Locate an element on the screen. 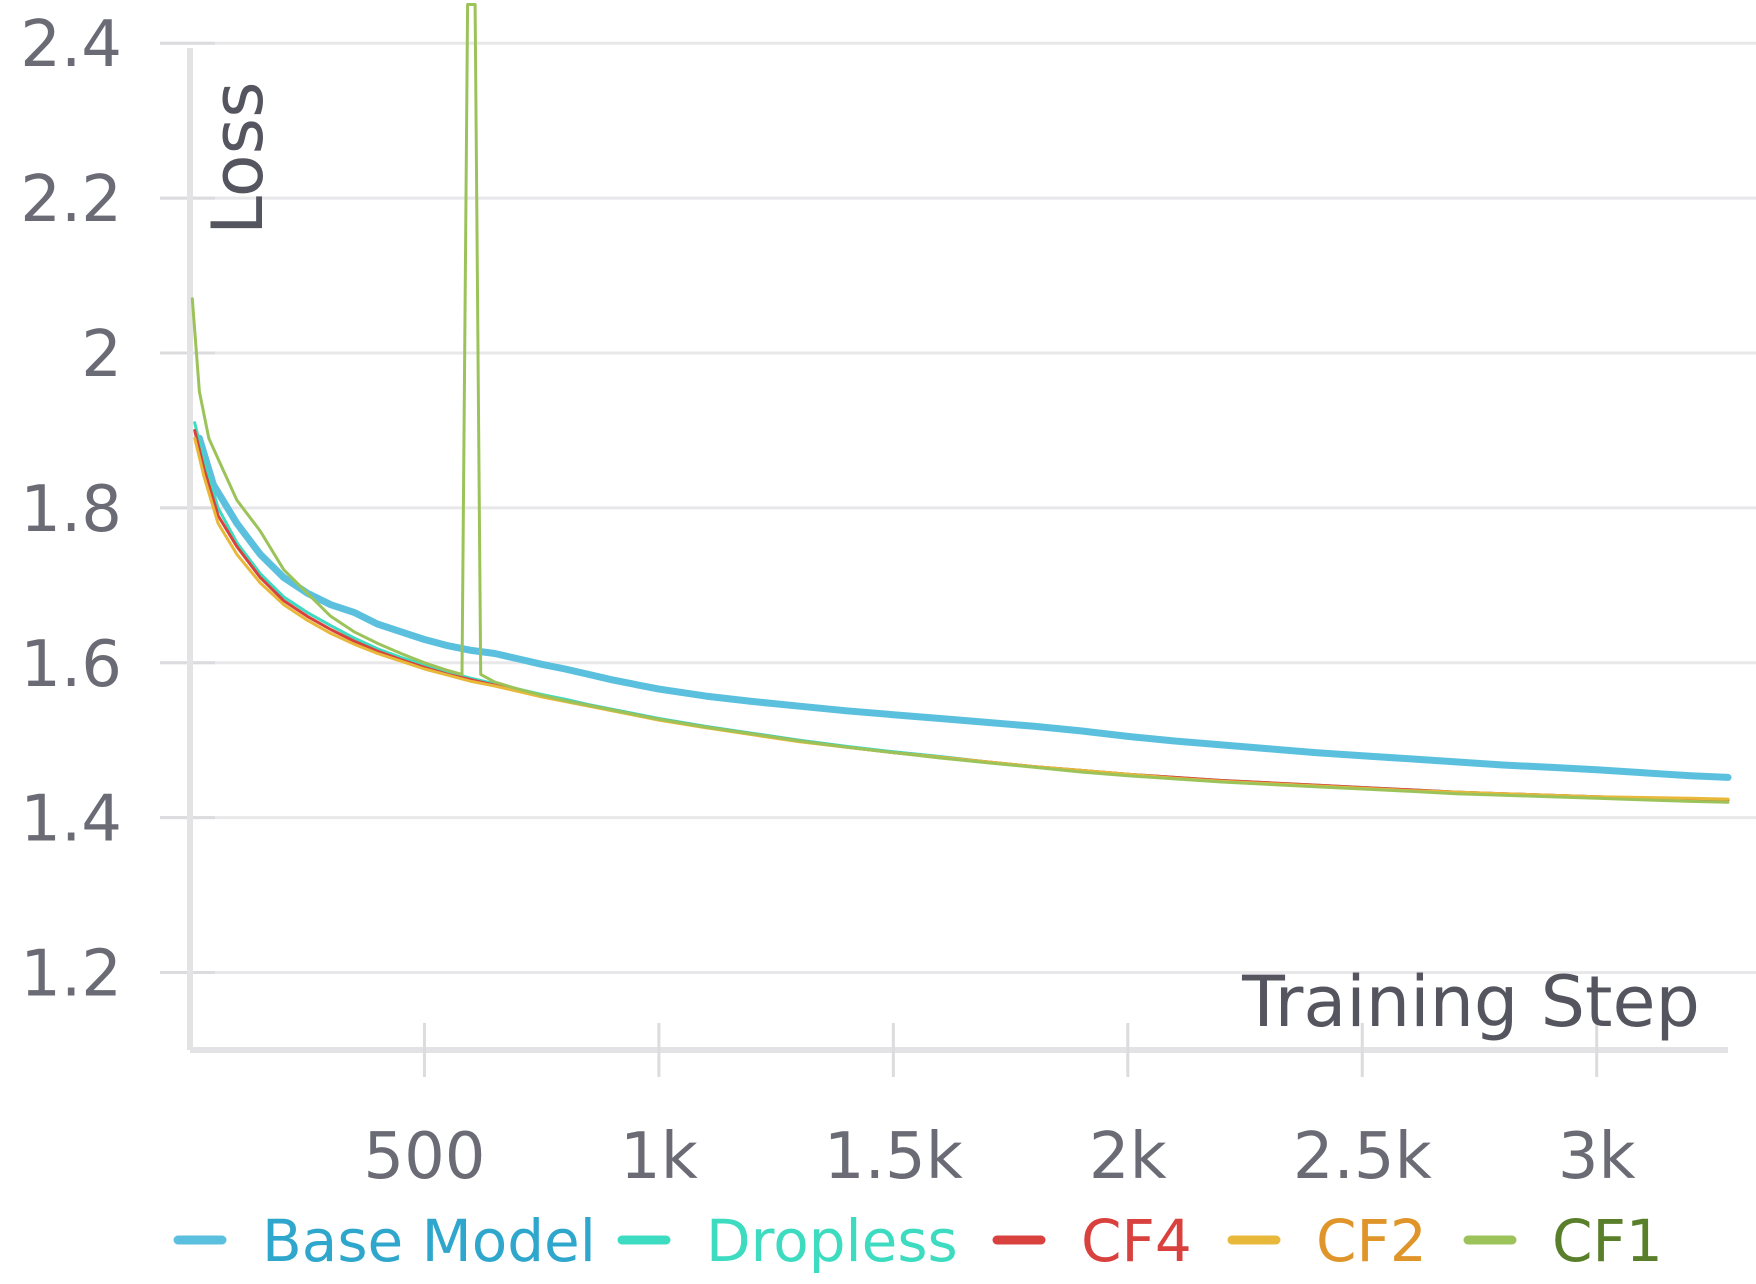  legend-label-base-model: Base Model is located at coordinates (429, 1241).